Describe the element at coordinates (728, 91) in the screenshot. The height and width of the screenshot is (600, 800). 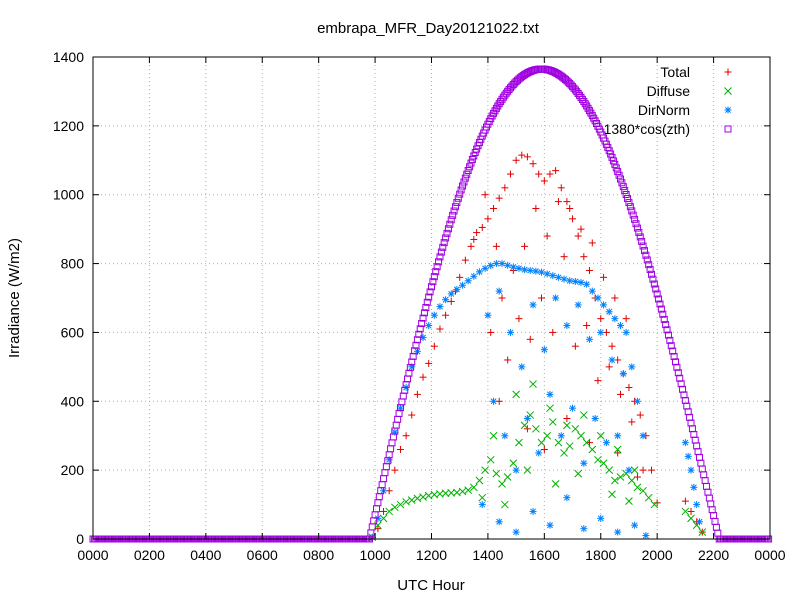
I see `legend-marker` at that location.